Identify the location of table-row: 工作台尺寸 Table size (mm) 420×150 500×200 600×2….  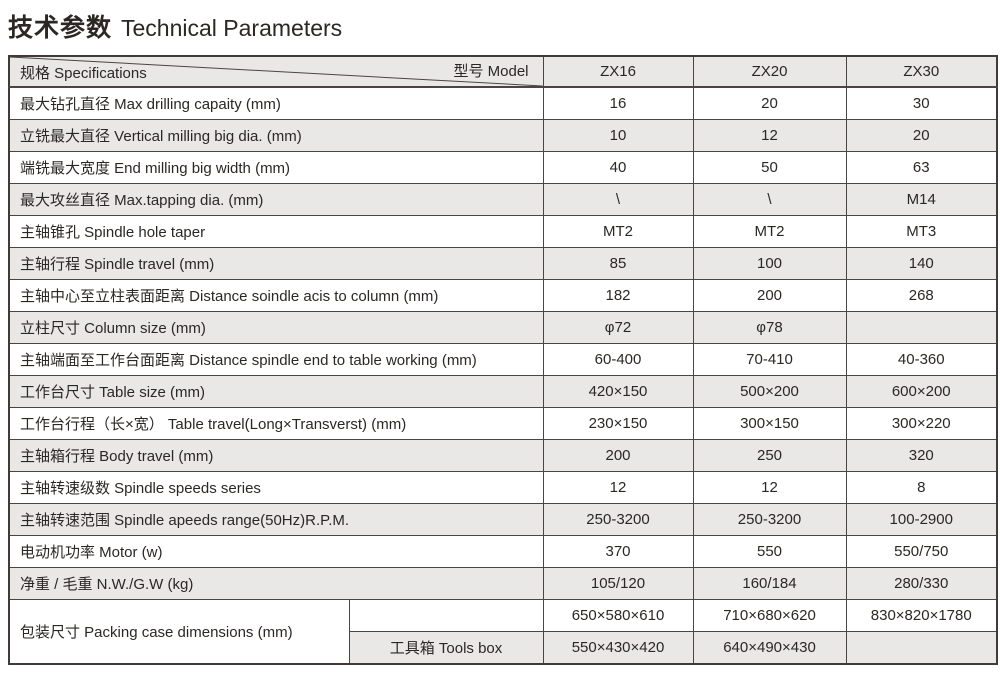
(503, 391).